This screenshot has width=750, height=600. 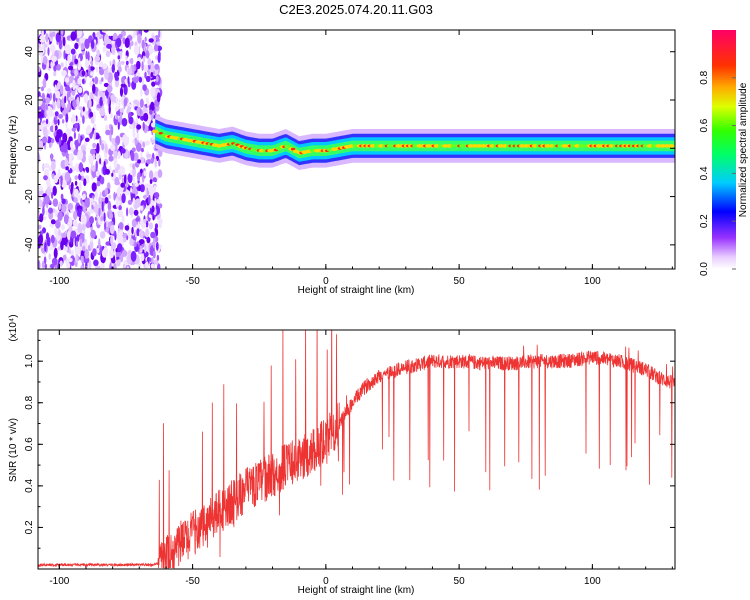 What do you see at coordinates (29, 244) in the screenshot?
I see `top-ytick-label: -40` at bounding box center [29, 244].